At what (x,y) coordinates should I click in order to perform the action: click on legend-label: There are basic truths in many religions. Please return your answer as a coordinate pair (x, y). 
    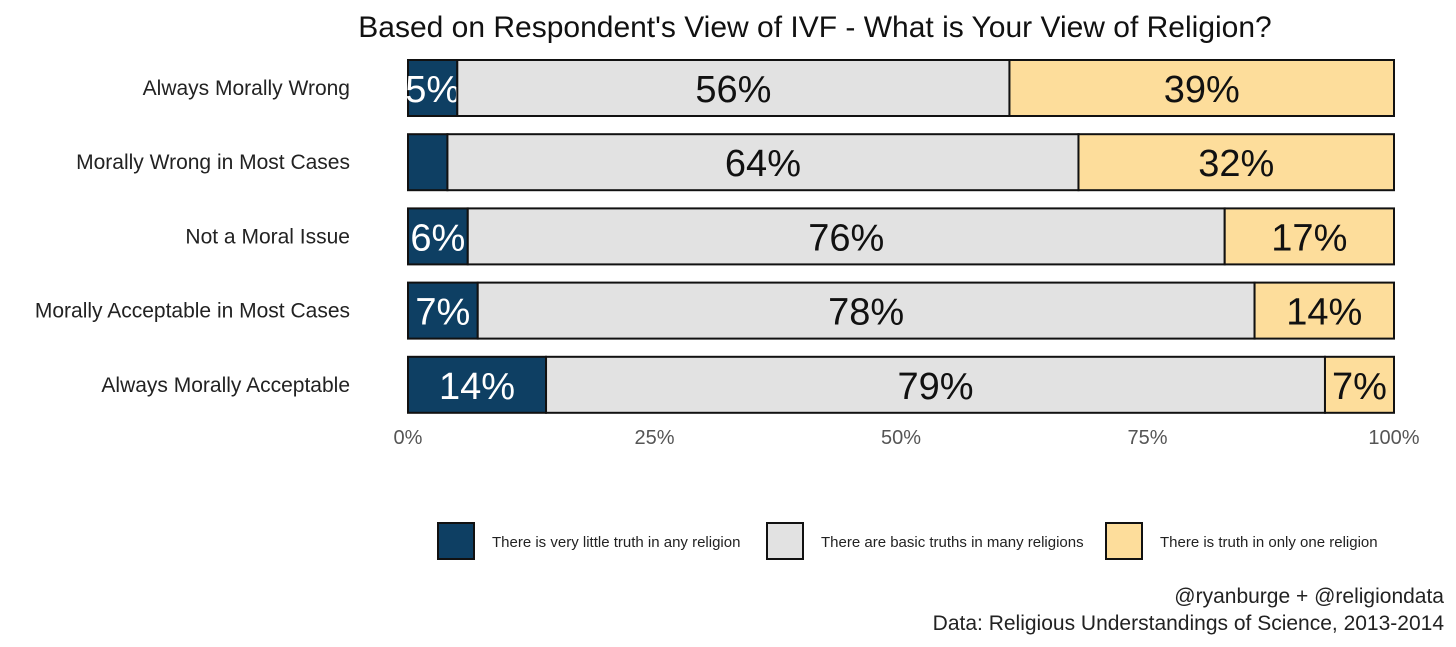
    Looking at the image, I should click on (952, 542).